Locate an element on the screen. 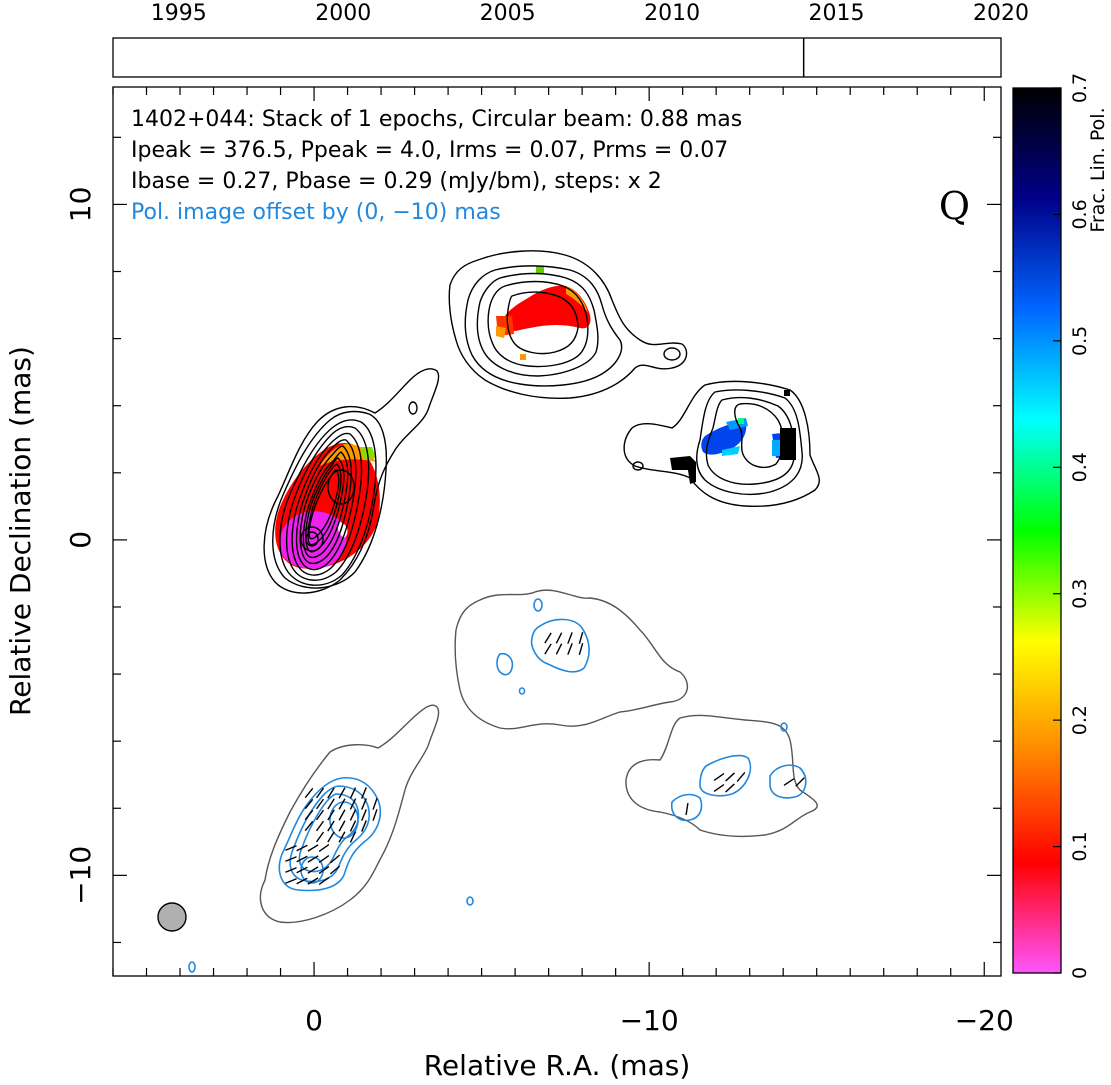  colorbar-tick-label: 0.7 is located at coordinates (1080, 88).